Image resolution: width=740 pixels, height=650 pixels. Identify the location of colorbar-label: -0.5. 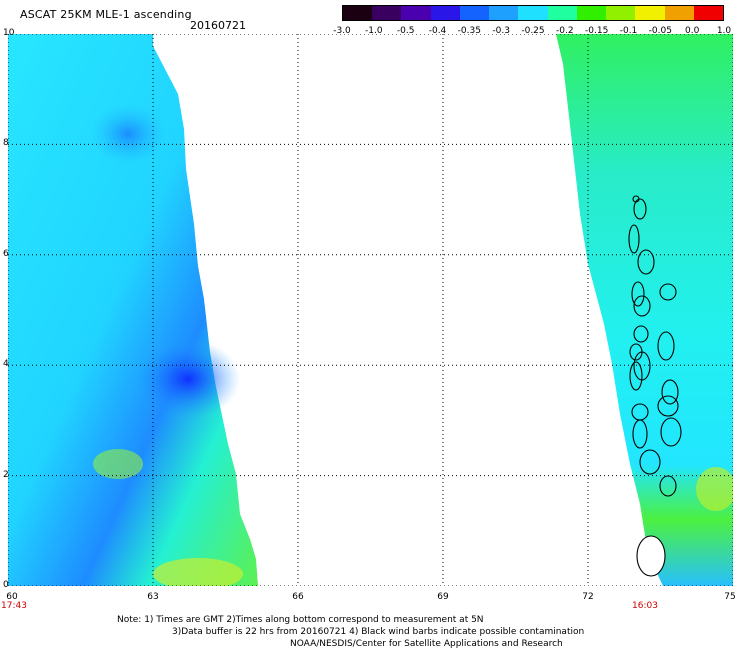
(405, 31).